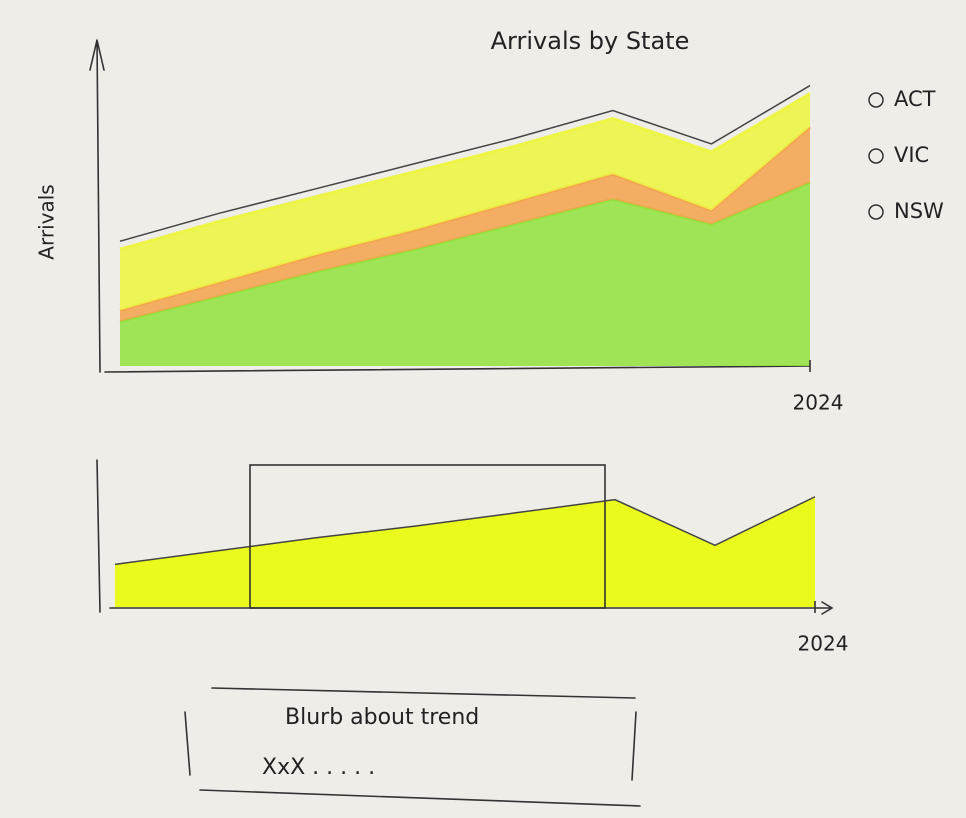  Describe the element at coordinates (465, 531) in the screenshot. I see `area-line` at that location.